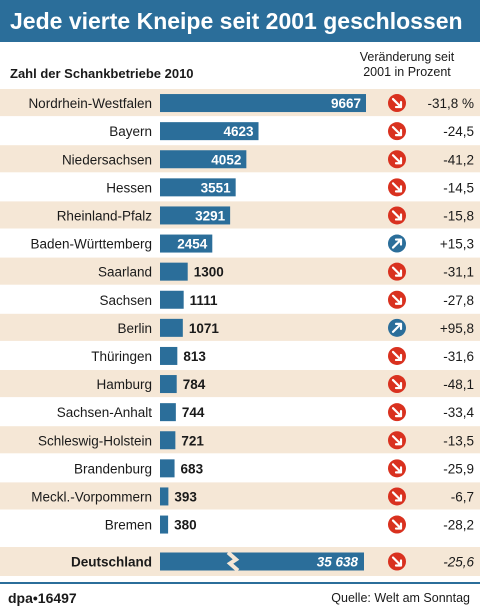  What do you see at coordinates (125, 300) in the screenshot?
I see `category-label: Sachsen` at bounding box center [125, 300].